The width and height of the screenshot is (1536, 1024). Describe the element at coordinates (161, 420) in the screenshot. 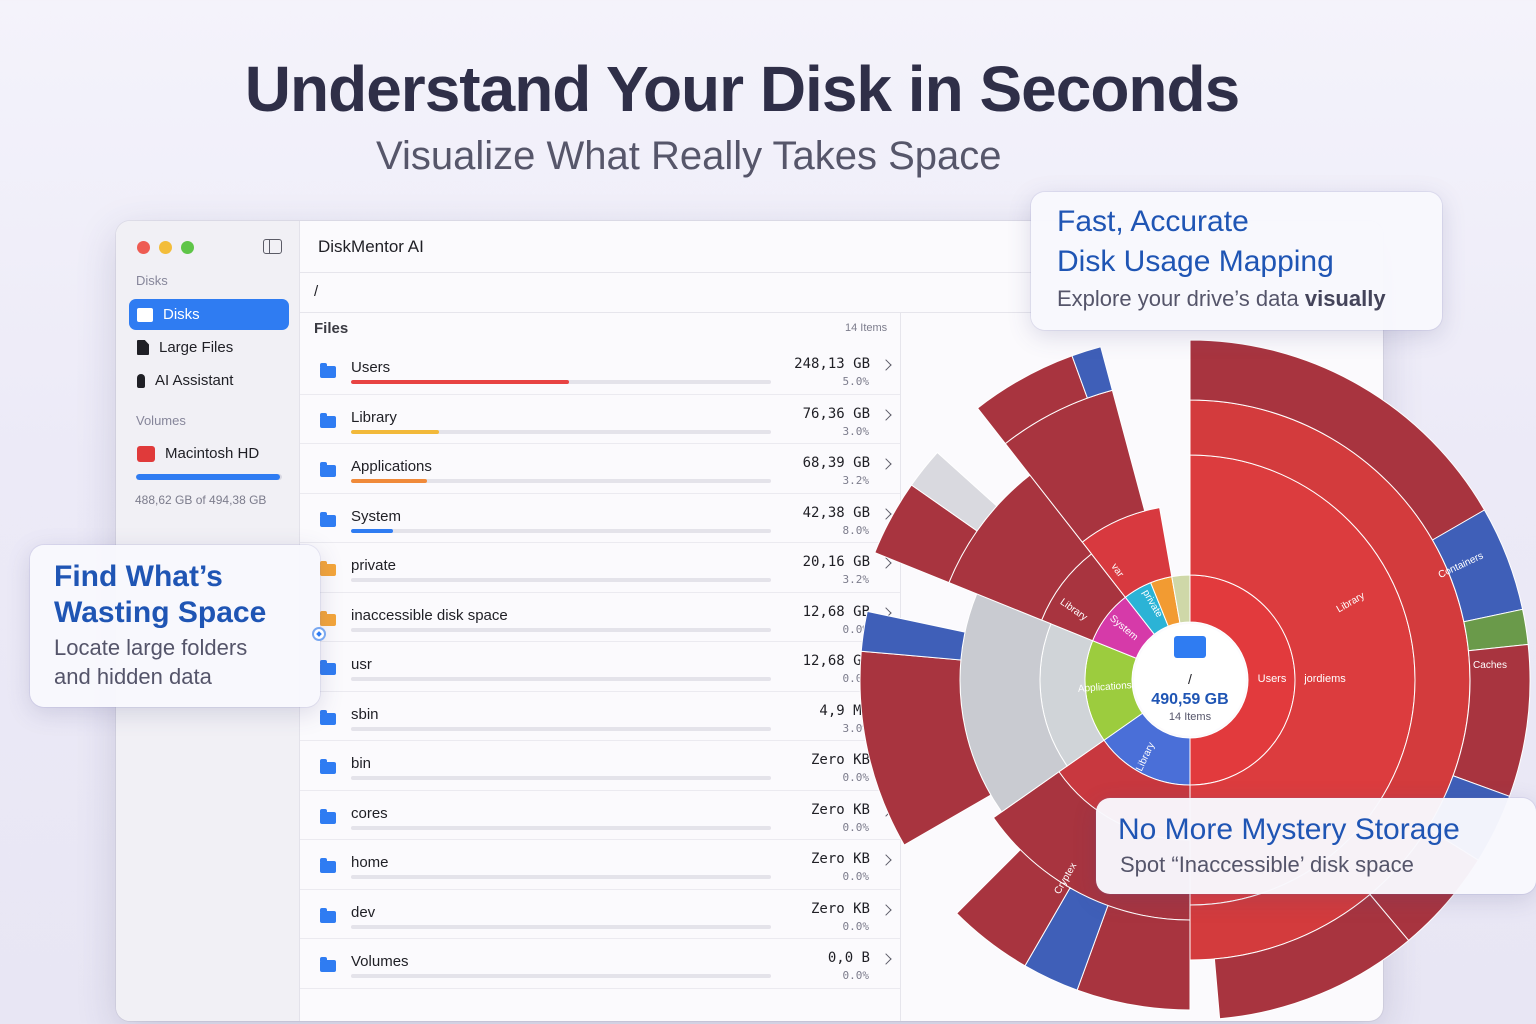

I see `sidebar-section-volumes: Volumes` at that location.